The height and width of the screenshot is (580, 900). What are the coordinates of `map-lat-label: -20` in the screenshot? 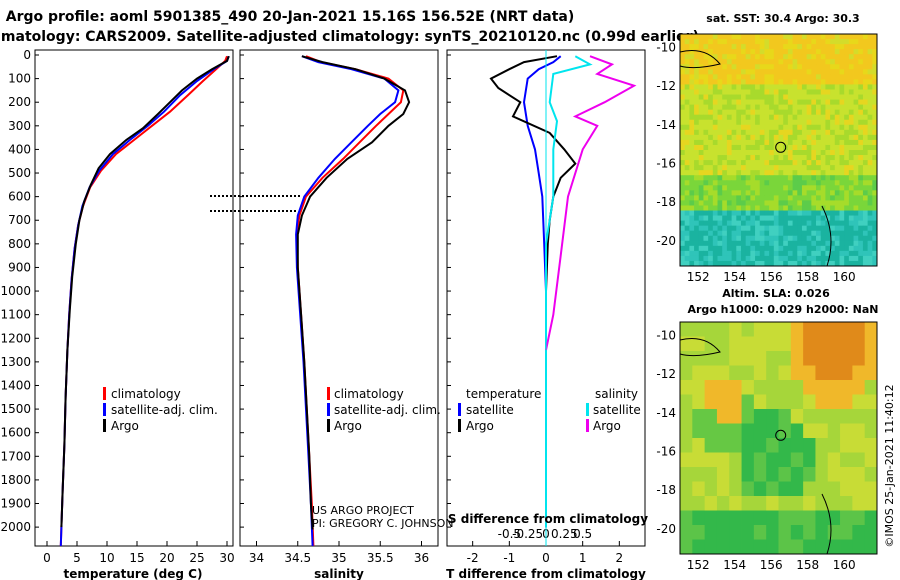 It's located at (666, 529).